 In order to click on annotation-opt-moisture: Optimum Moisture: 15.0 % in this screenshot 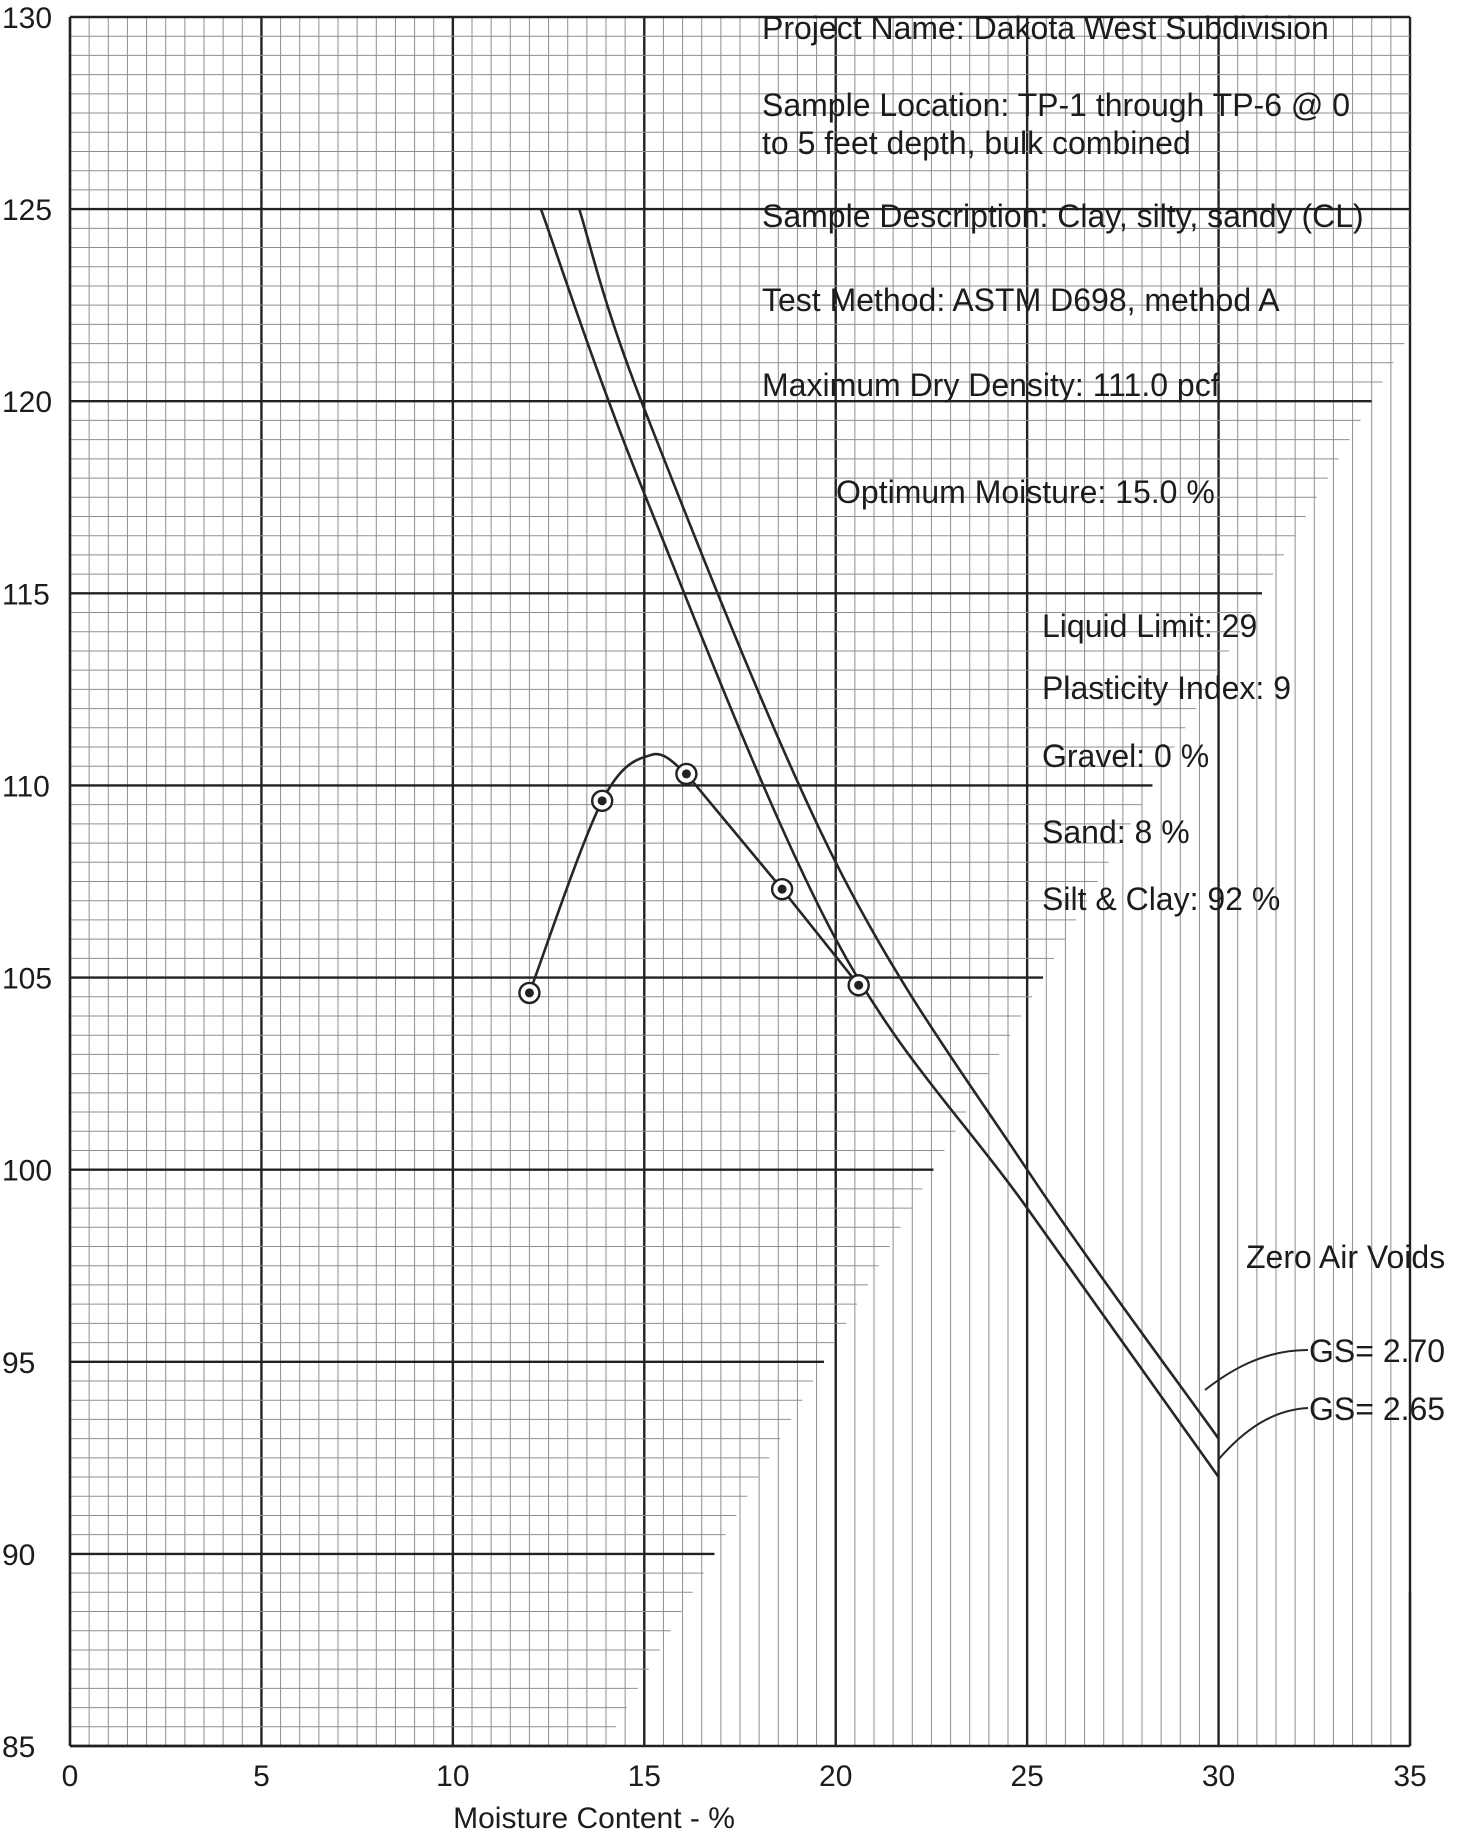, I will do `click(1025, 492)`.